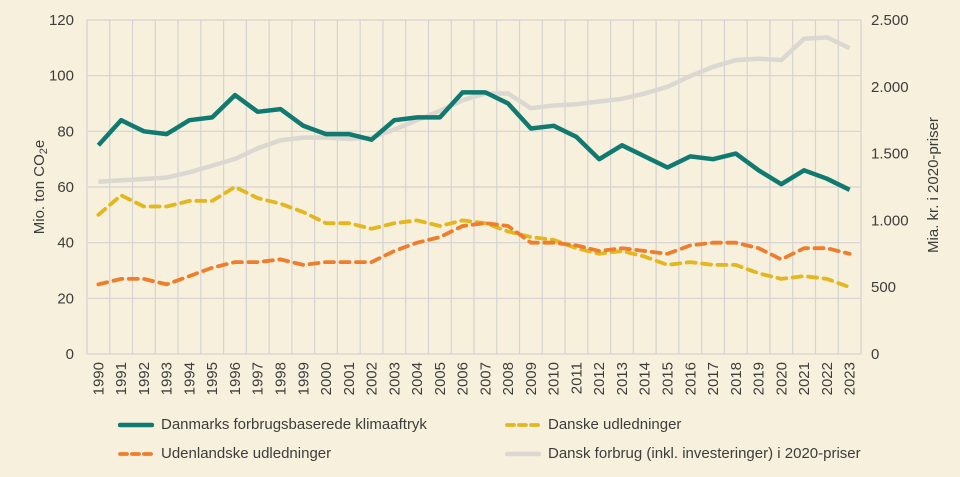  I want to click on x-axis-tick-label: 2017, so click(713, 378).